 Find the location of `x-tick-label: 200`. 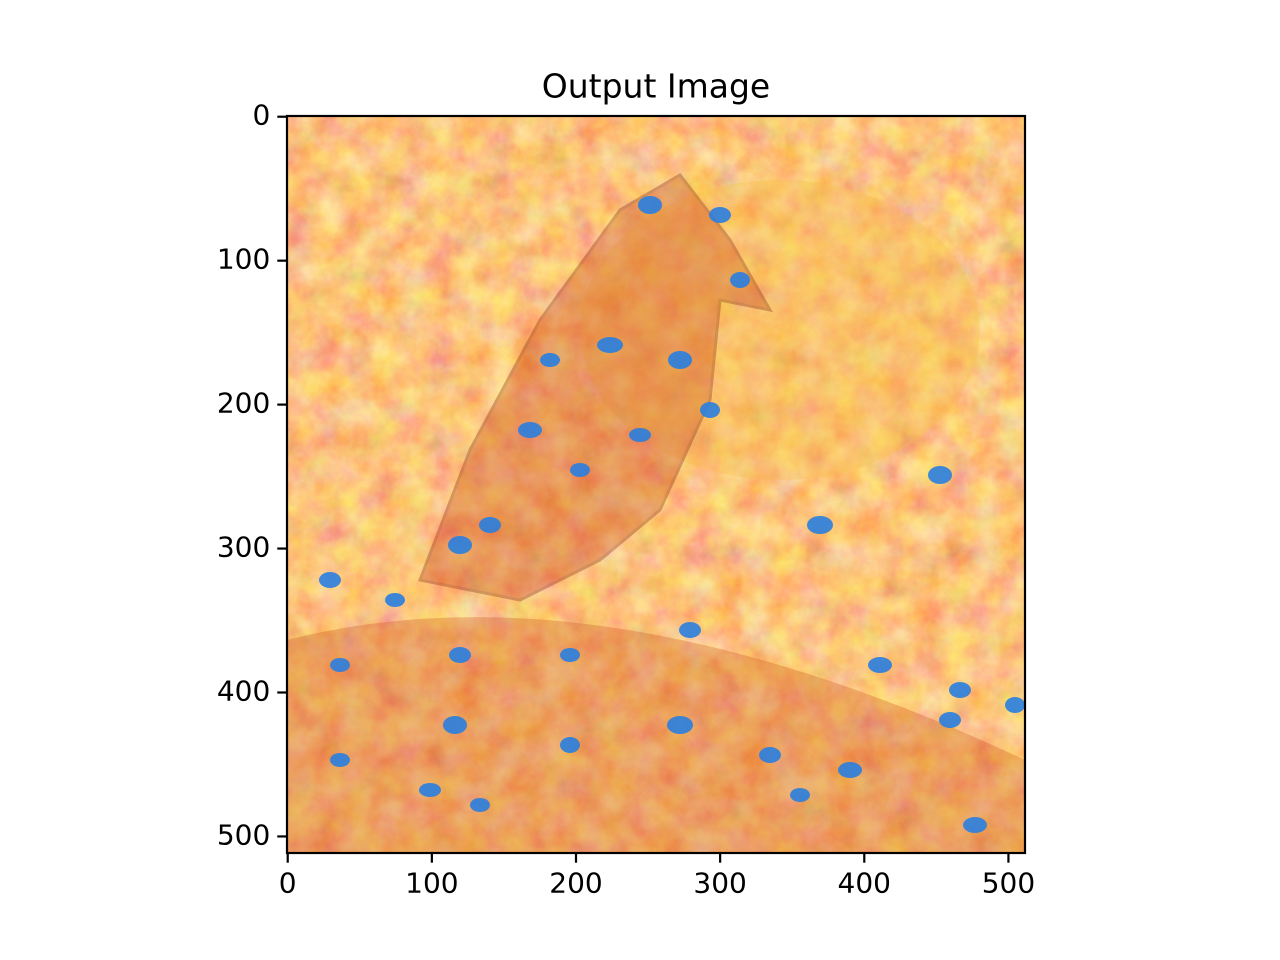

x-tick-label: 200 is located at coordinates (575, 883).